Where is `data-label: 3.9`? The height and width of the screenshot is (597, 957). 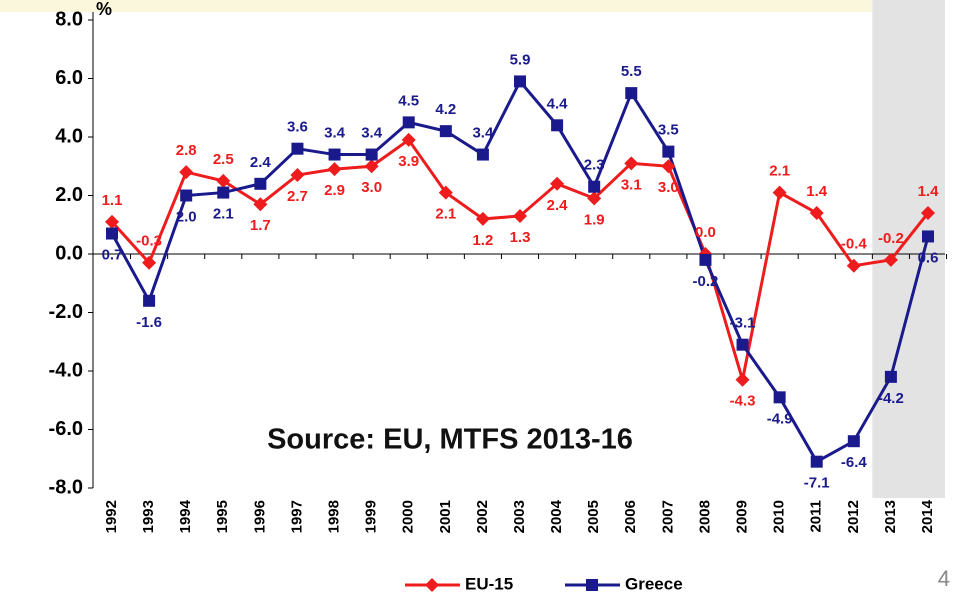
data-label: 3.9 is located at coordinates (408, 161).